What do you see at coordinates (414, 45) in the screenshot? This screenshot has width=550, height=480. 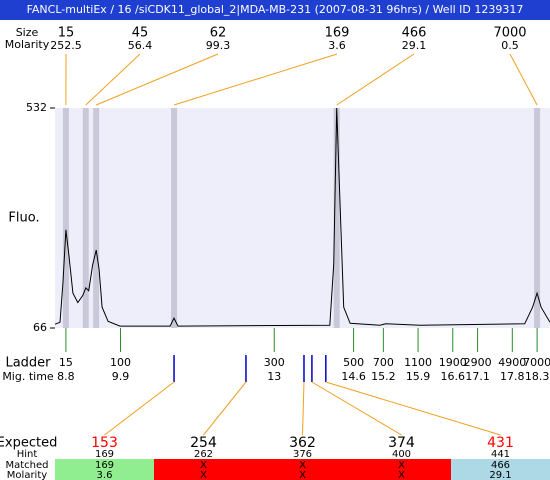 I see `peak-molarity: 29.1` at bounding box center [414, 45].